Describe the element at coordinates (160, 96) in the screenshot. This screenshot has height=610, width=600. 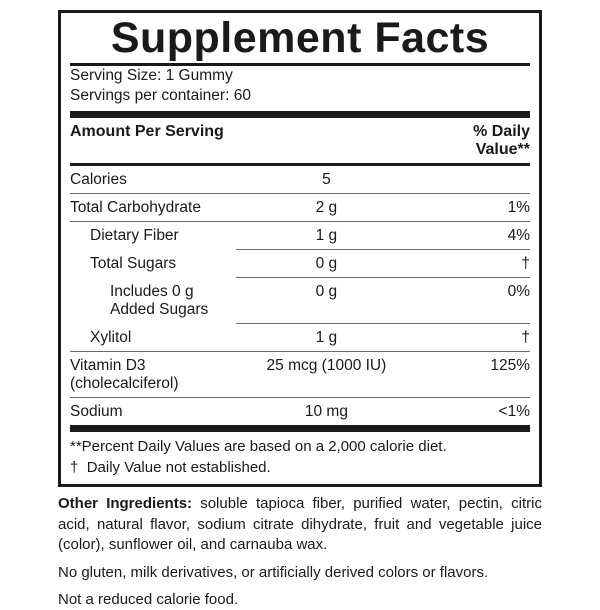
I see `servings-per-container-text: Servings per container: 60` at that location.